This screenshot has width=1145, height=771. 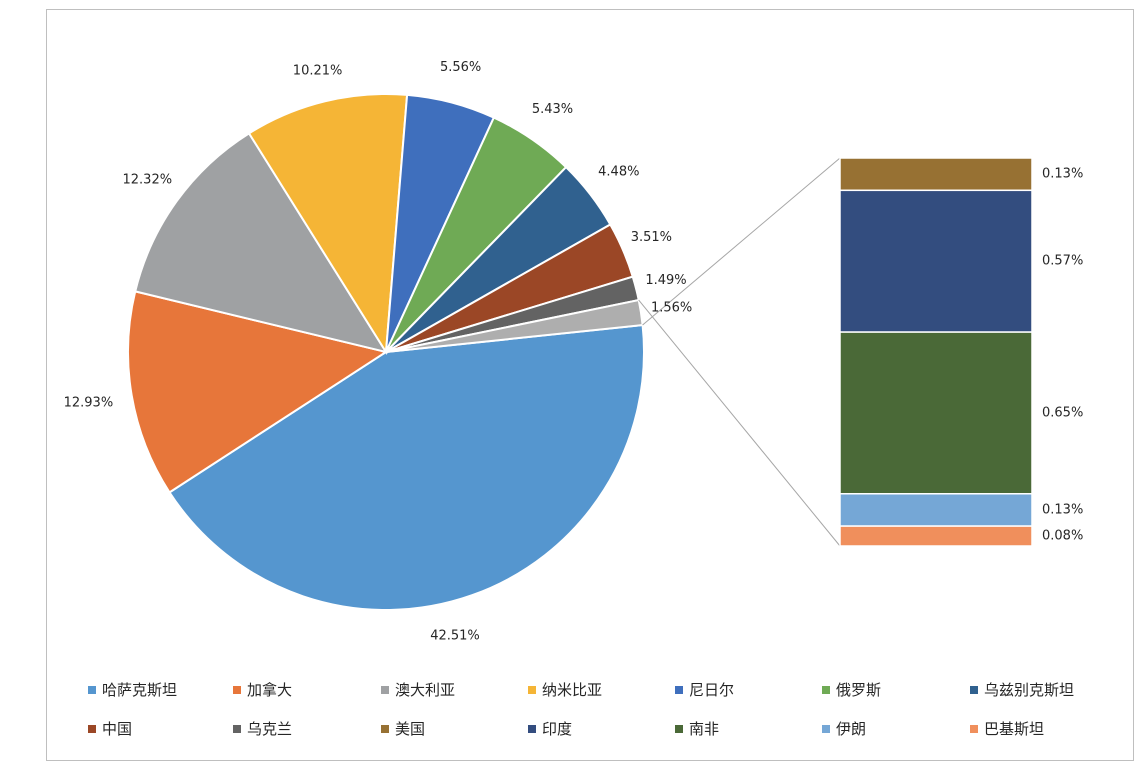 What do you see at coordinates (1062, 261) in the screenshot?
I see `bar-label-2: 0.57%` at bounding box center [1062, 261].